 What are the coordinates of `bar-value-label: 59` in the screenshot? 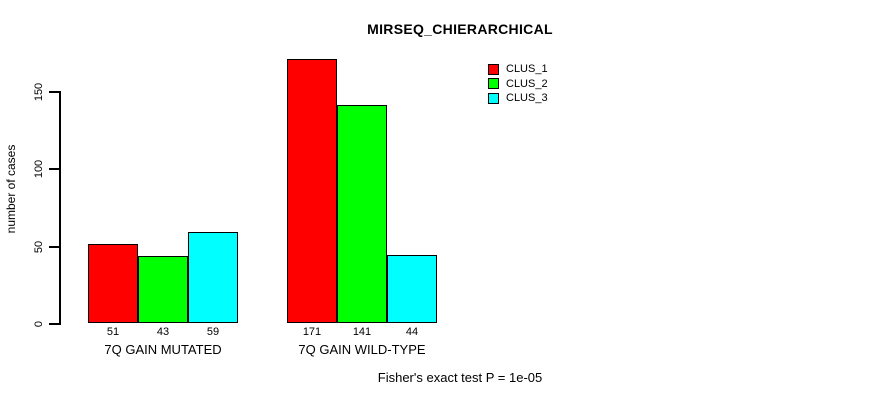 It's located at (213, 332).